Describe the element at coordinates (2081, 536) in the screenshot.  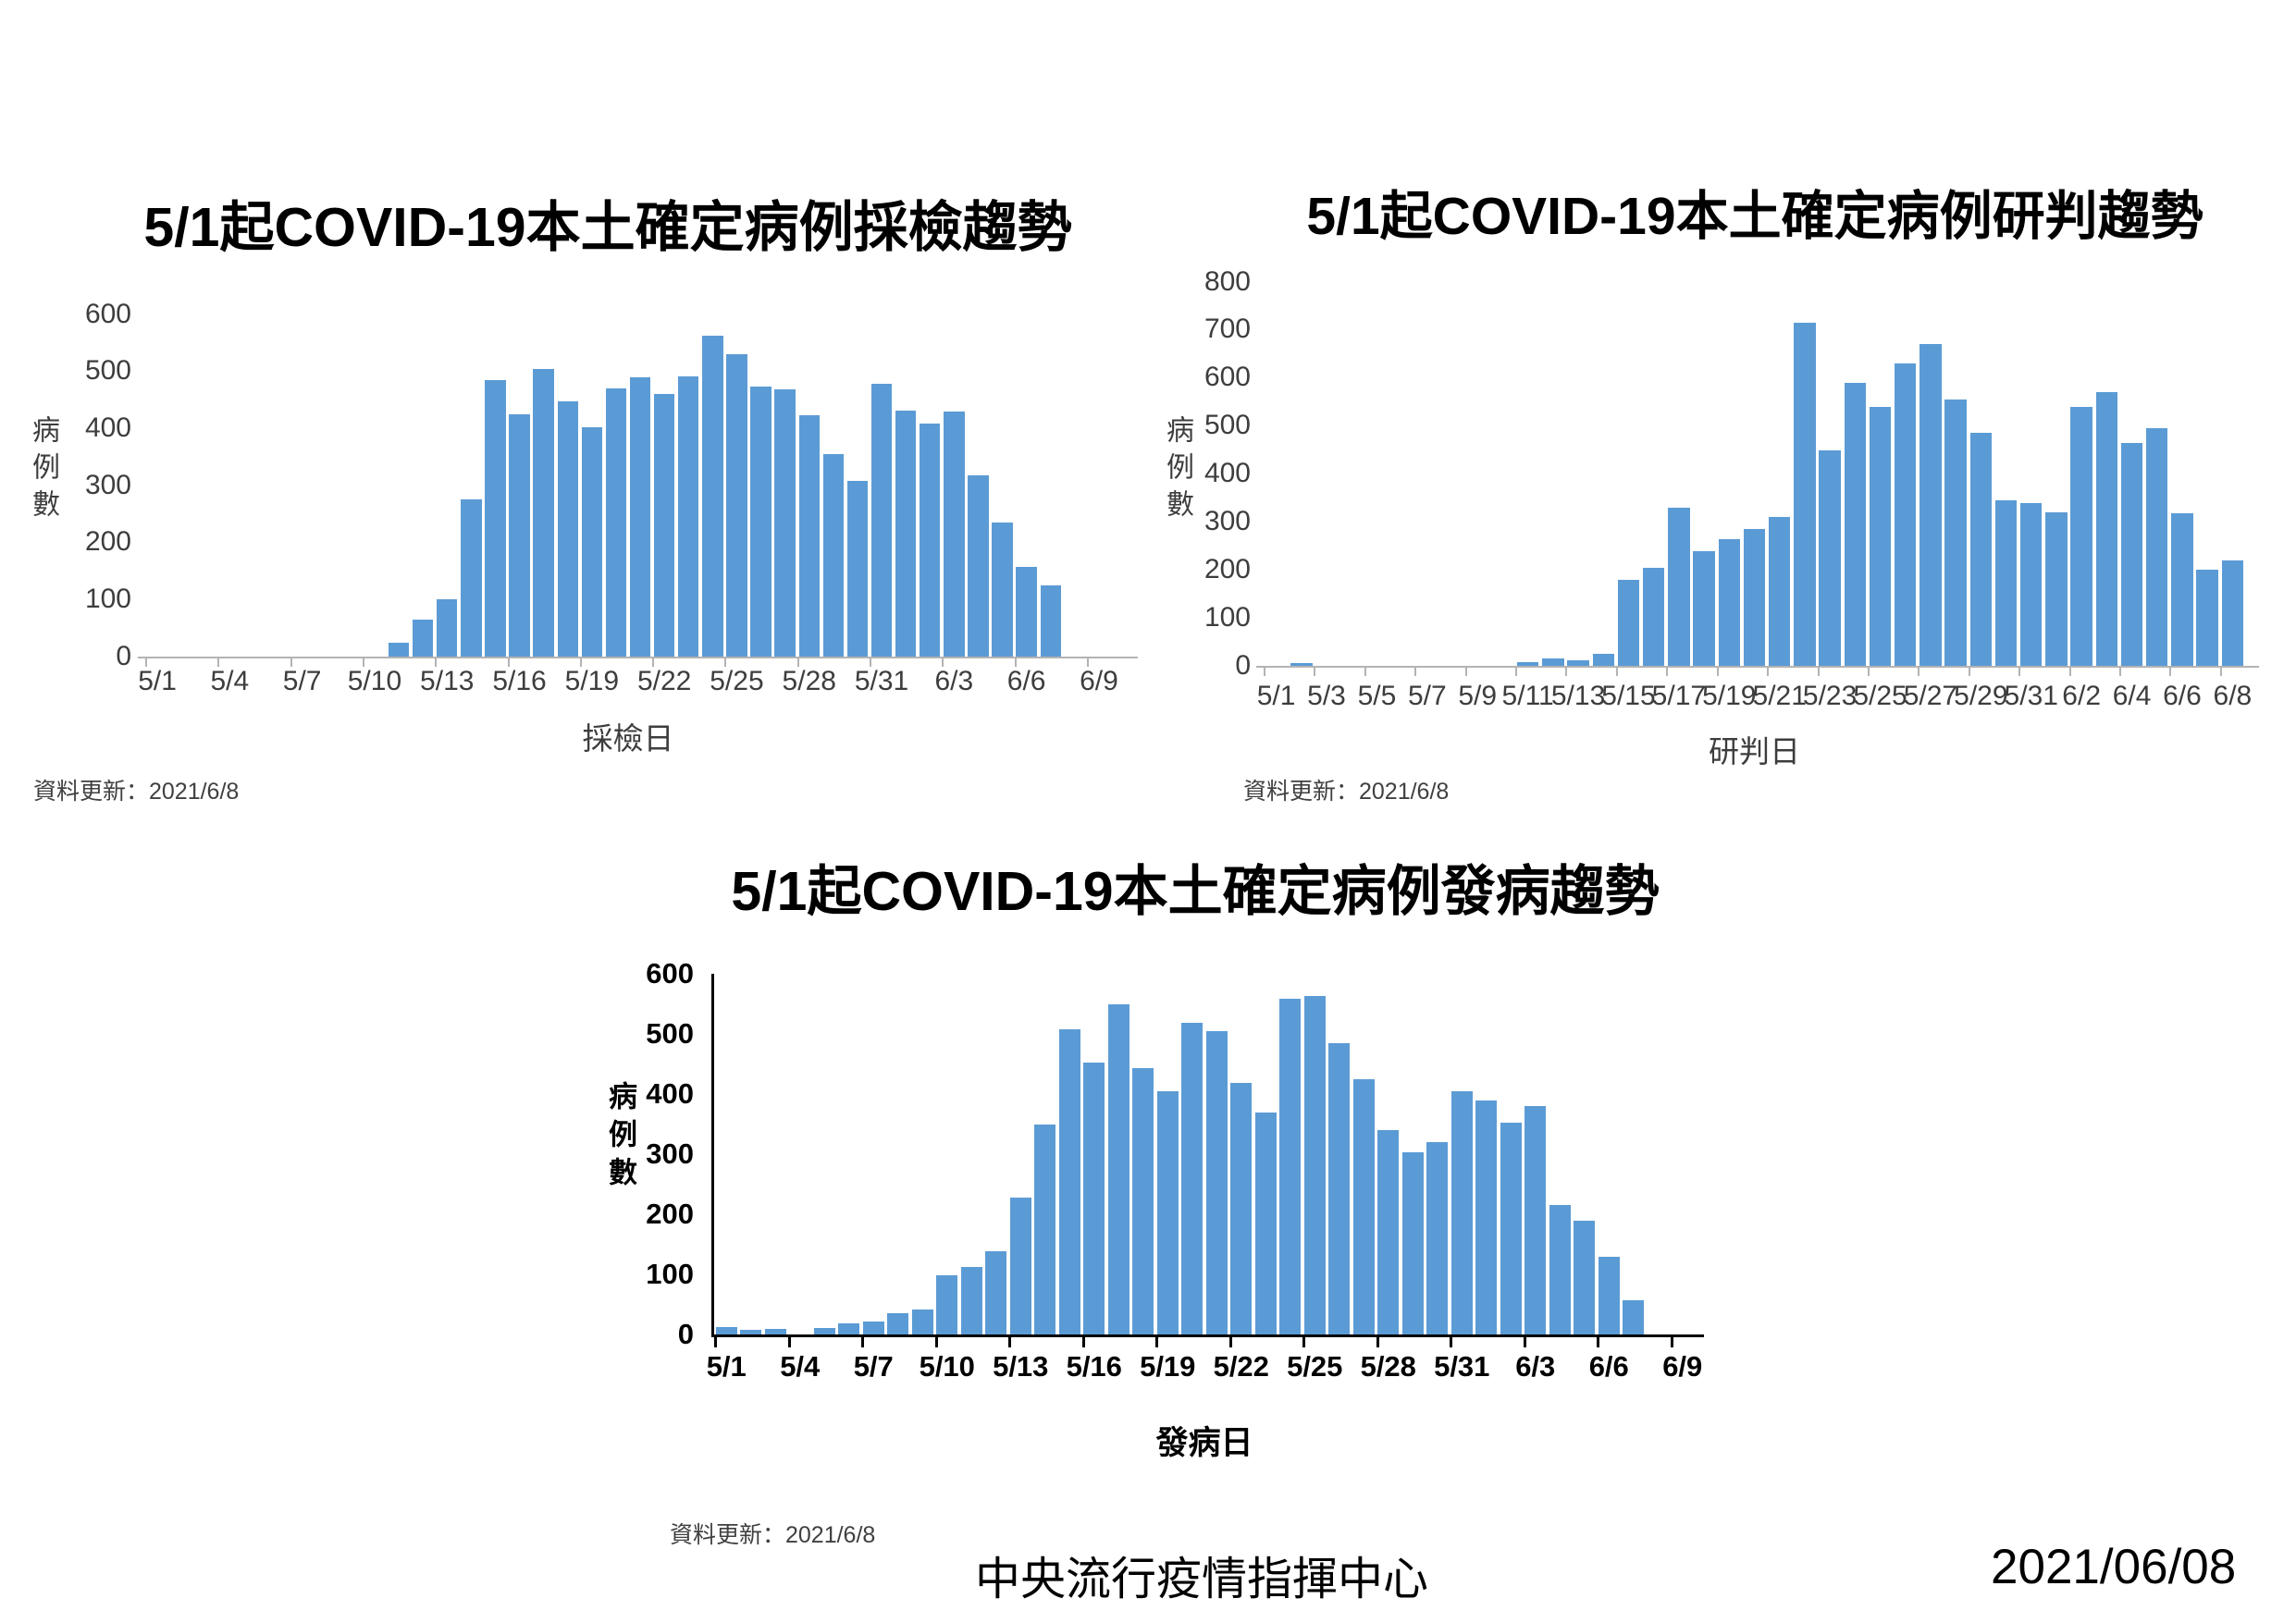
I see `bar-6/2` at that location.